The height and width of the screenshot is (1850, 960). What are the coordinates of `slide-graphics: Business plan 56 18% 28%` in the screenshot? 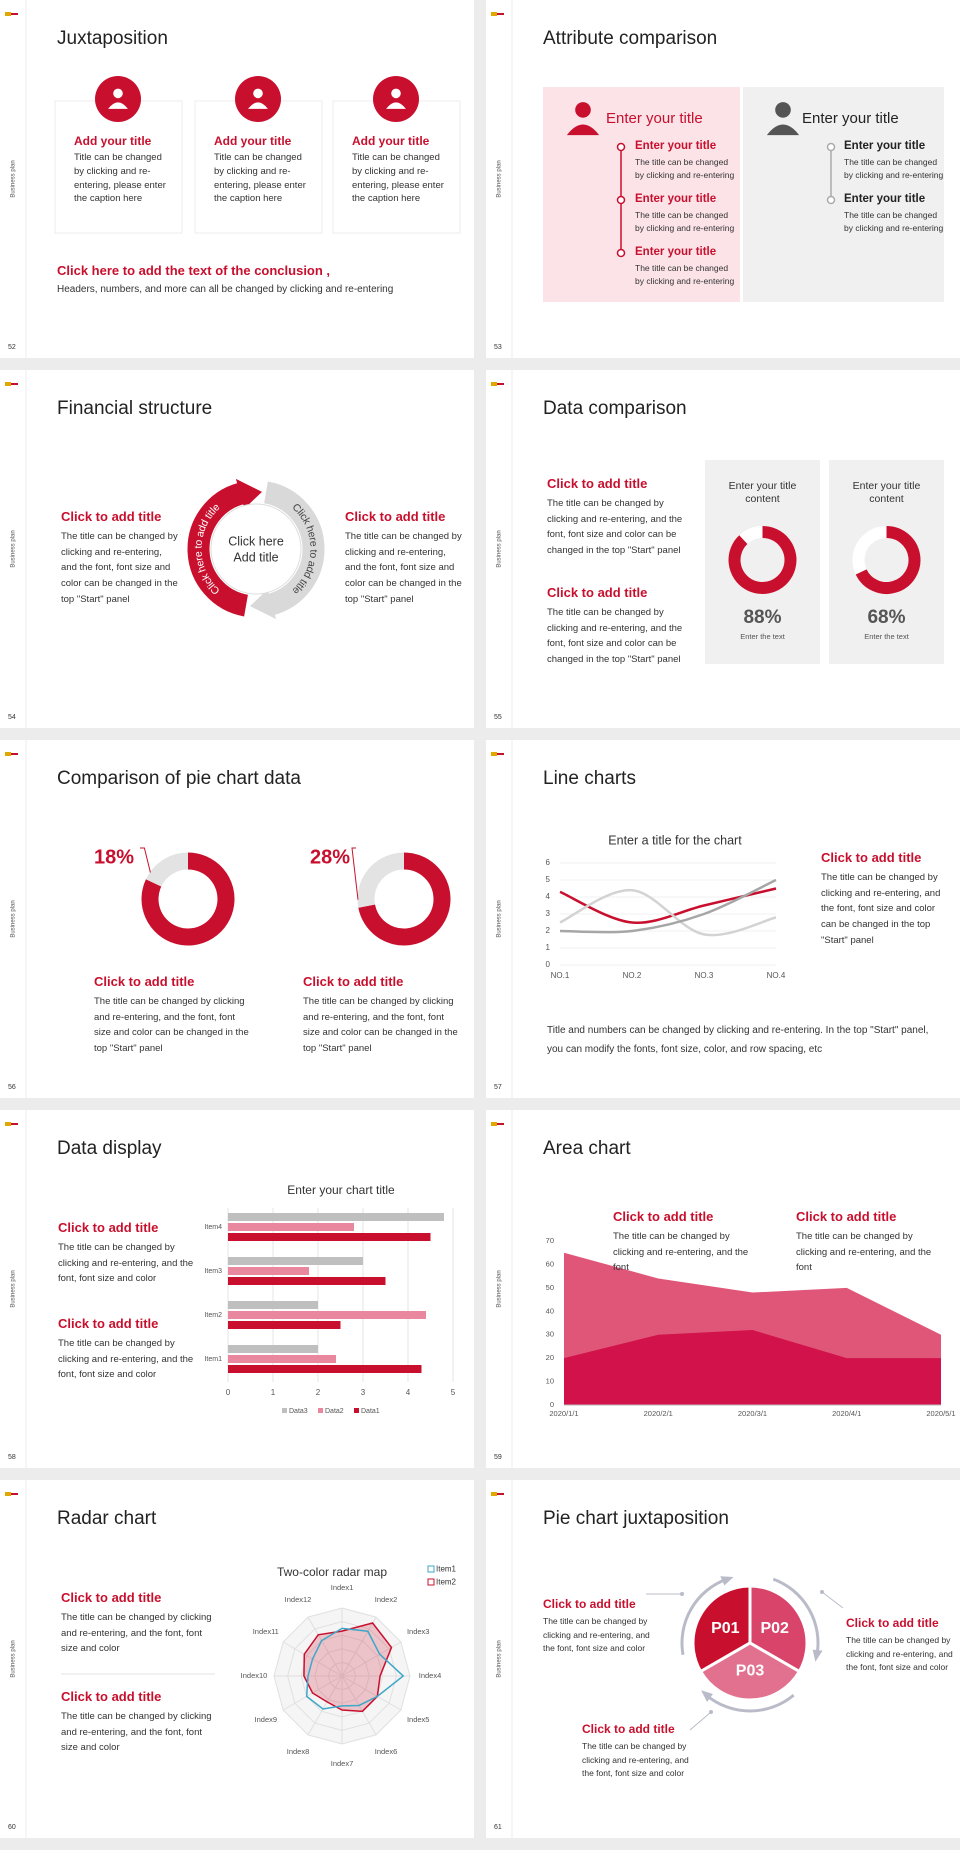 It's located at (228, 919).